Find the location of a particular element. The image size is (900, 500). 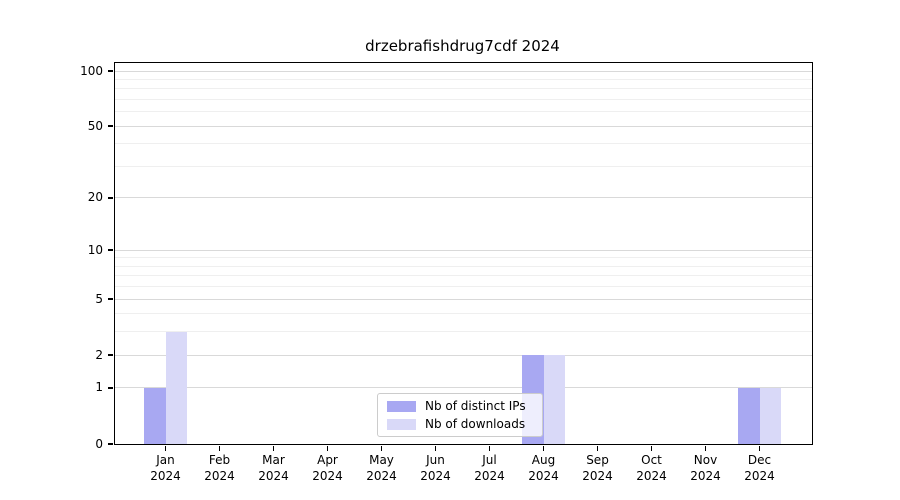

legend-item-downloads: Nb of downloads is located at coordinates (460, 424).